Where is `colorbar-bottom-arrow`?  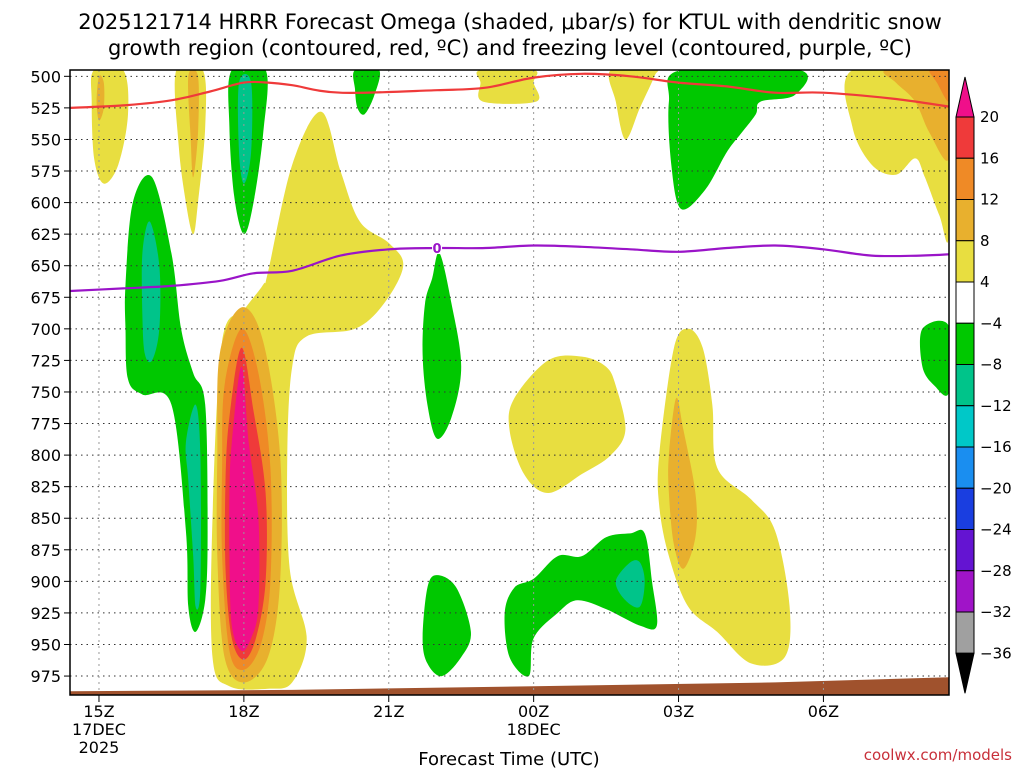 colorbar-bottom-arrow is located at coordinates (965, 673).